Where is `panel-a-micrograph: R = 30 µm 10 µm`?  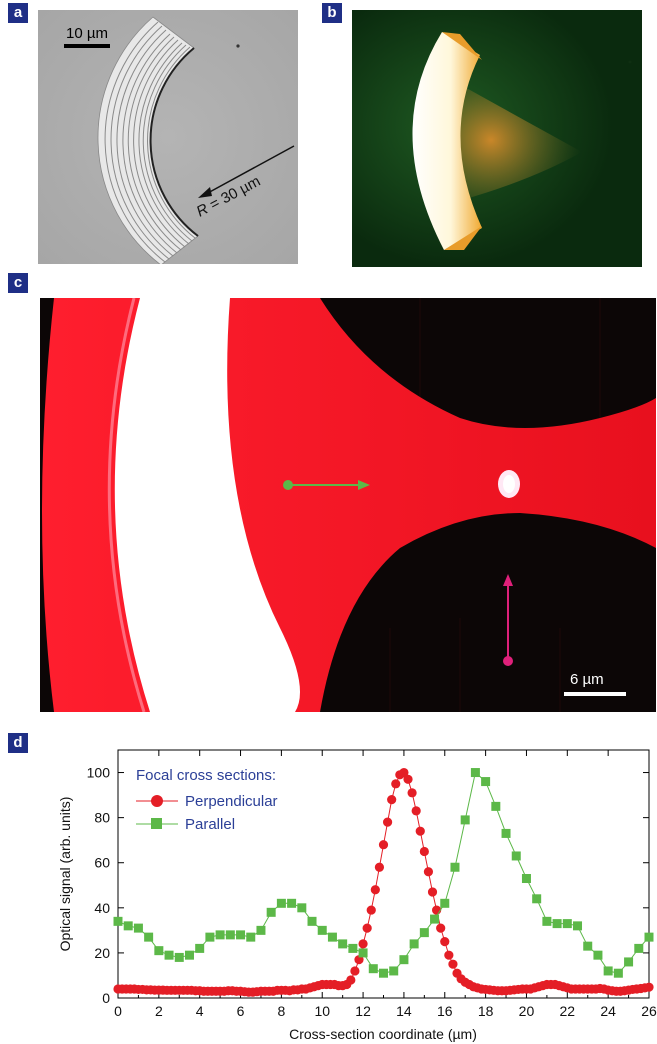 panel-a-micrograph: R = 30 µm 10 µm is located at coordinates (168, 137).